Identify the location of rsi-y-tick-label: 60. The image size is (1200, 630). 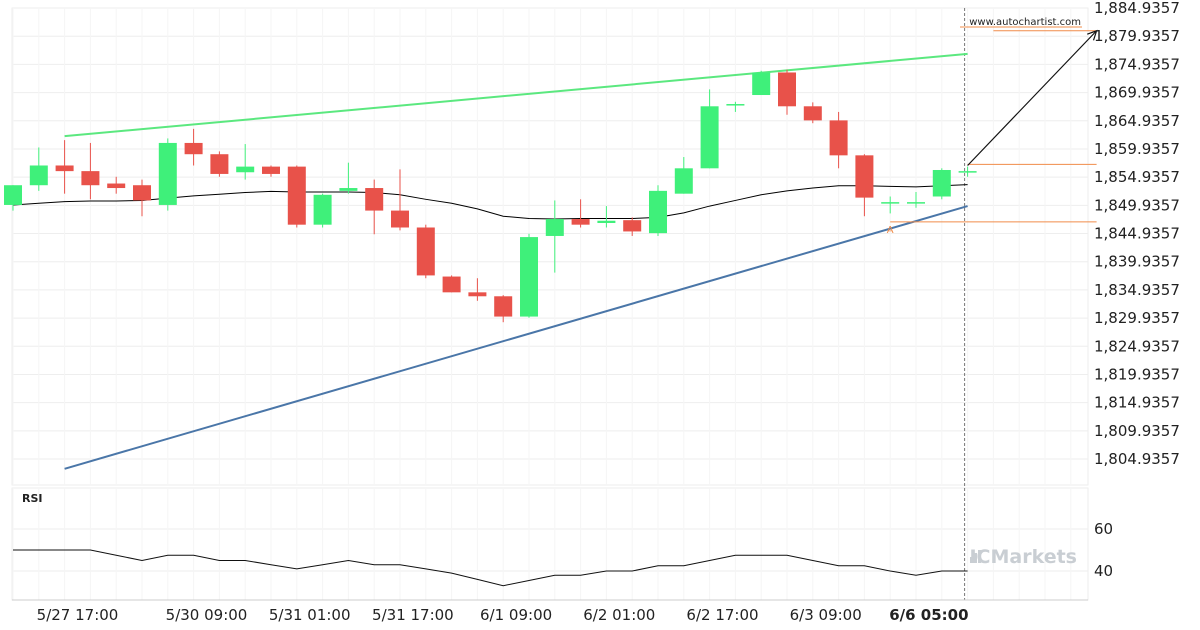
(1103, 529).